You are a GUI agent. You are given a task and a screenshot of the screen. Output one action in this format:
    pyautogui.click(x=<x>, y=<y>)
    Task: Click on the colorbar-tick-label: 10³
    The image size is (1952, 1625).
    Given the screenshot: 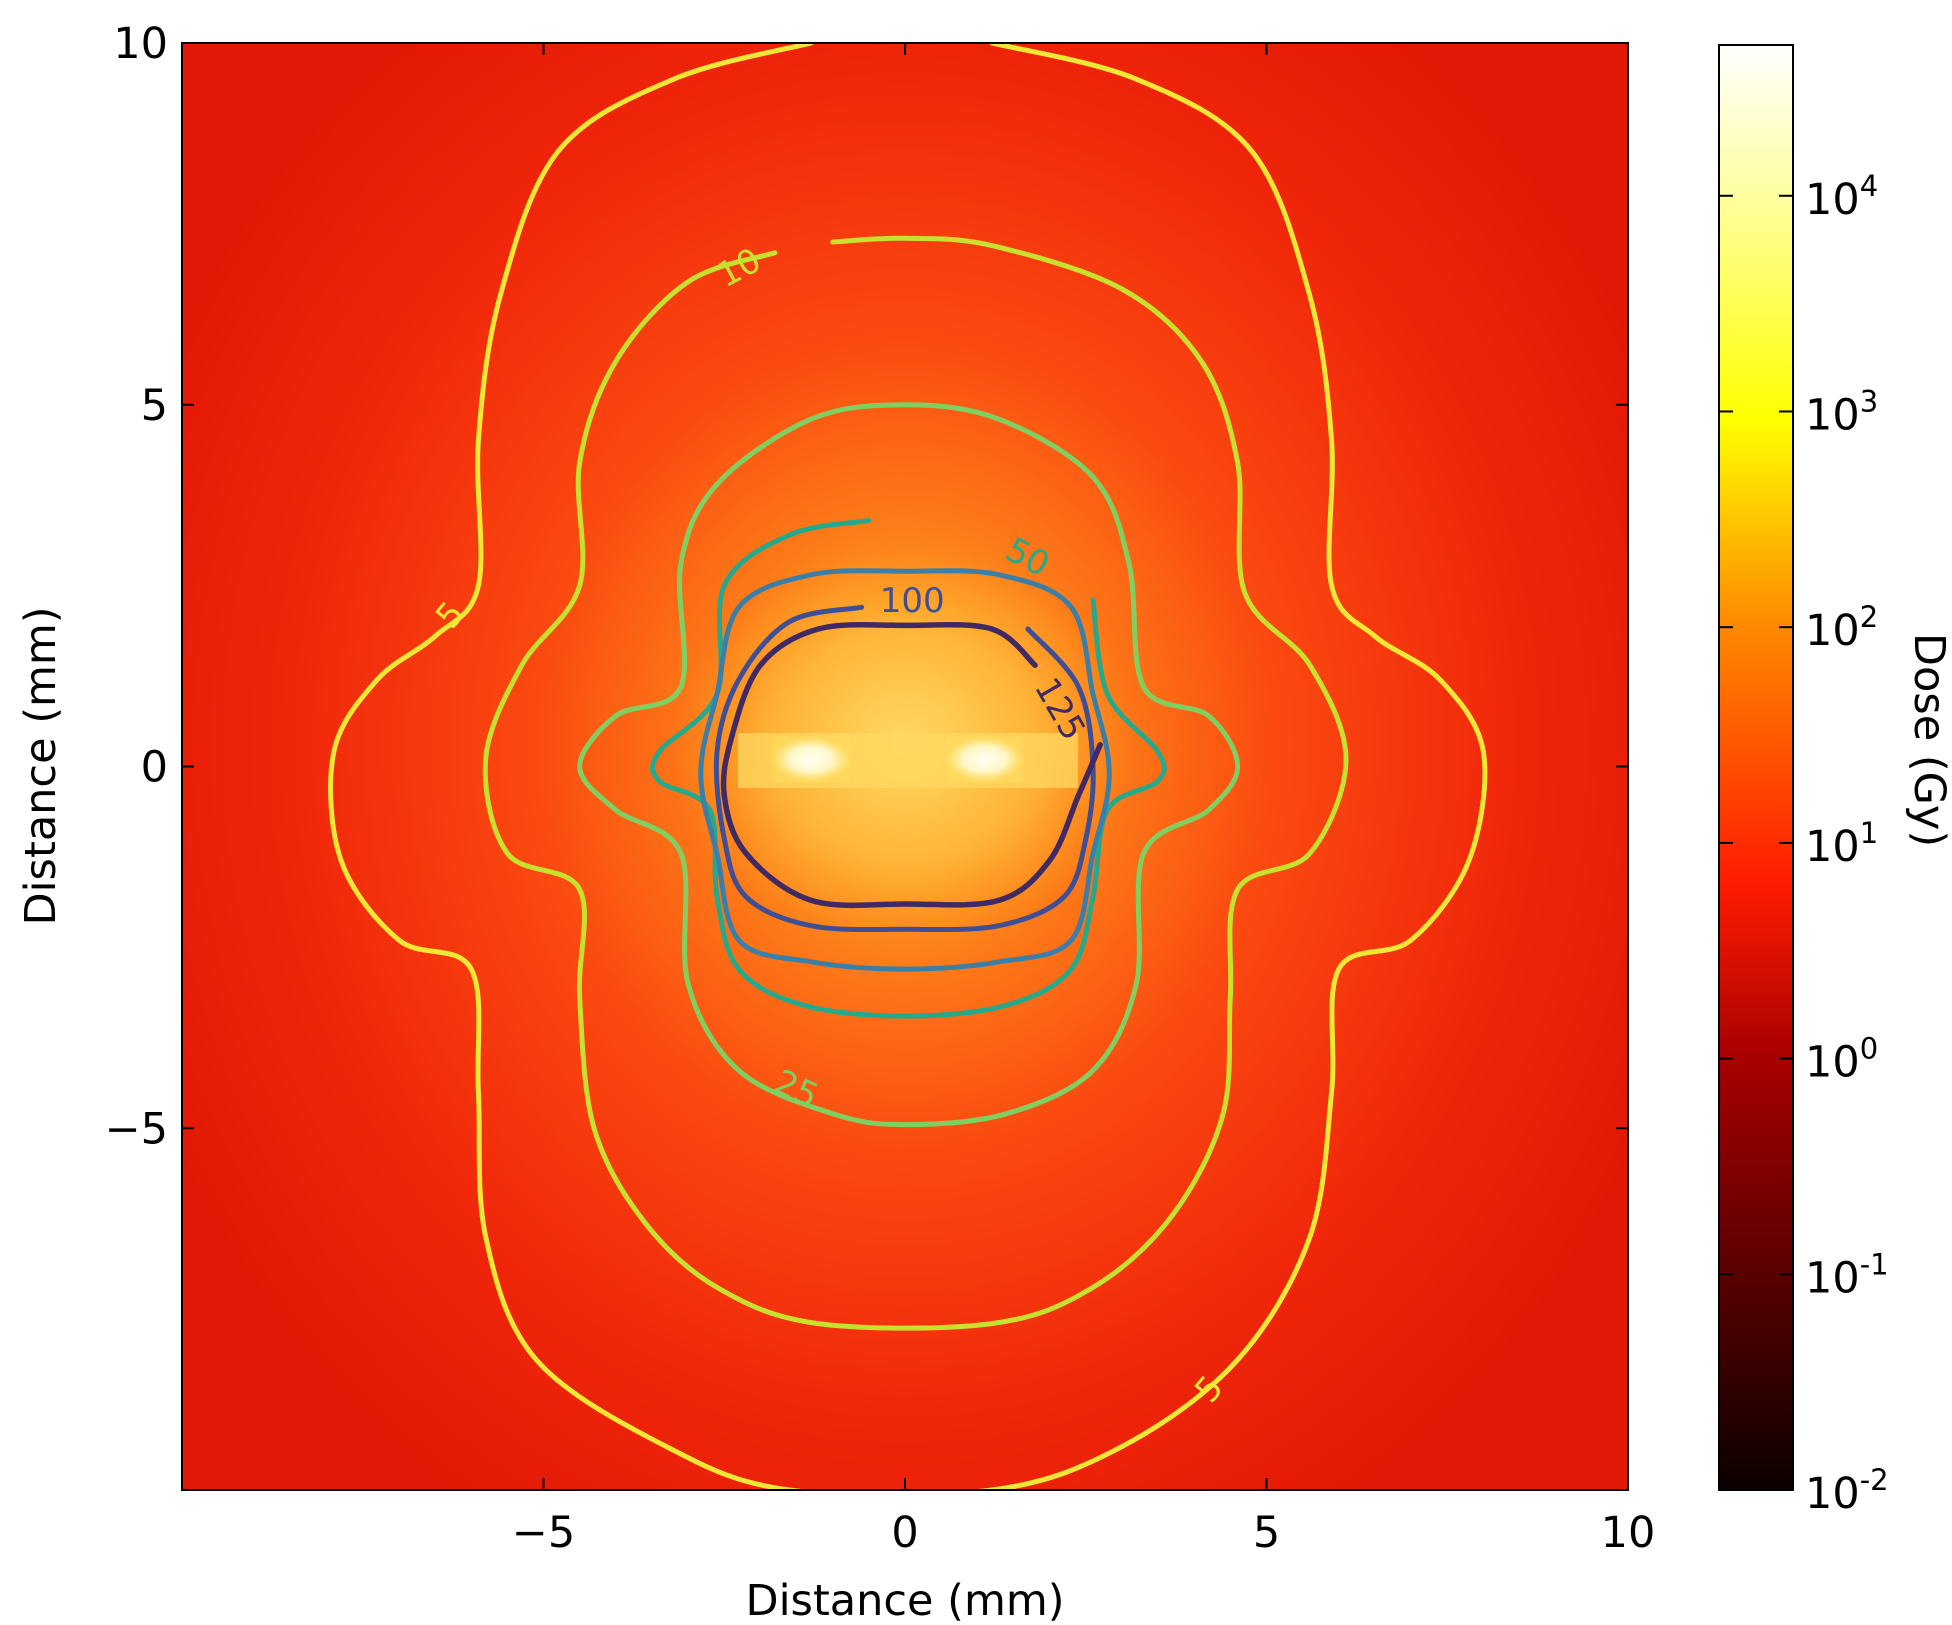 What is the action you would take?
    pyautogui.click(x=1841, y=412)
    